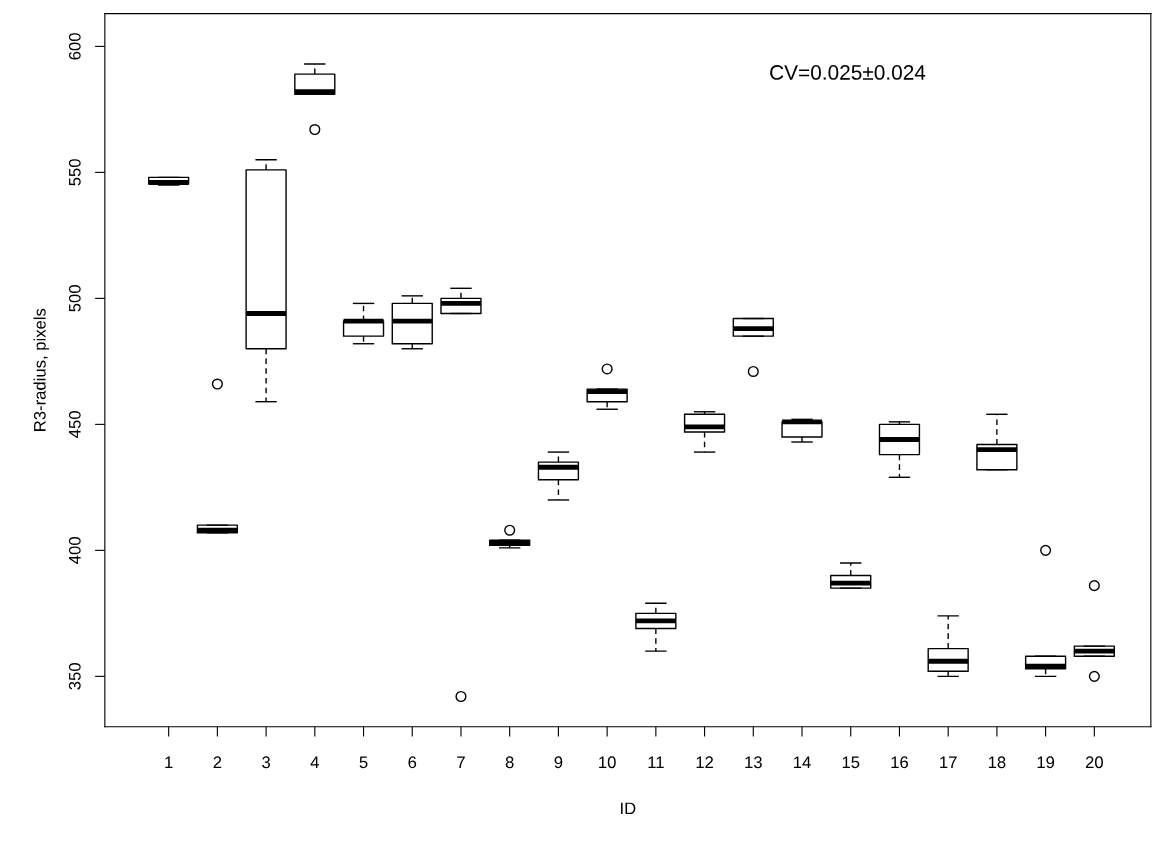 The image size is (1152, 852). I want to click on x-axis-title: ID, so click(628, 808).